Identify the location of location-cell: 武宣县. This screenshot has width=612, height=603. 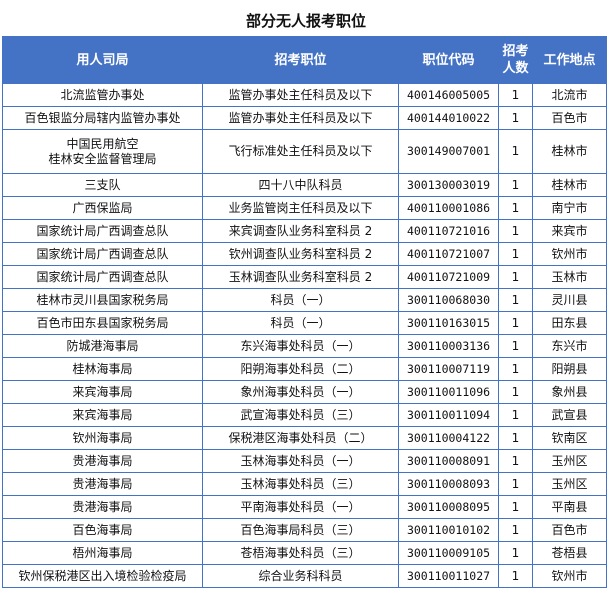
(569, 415).